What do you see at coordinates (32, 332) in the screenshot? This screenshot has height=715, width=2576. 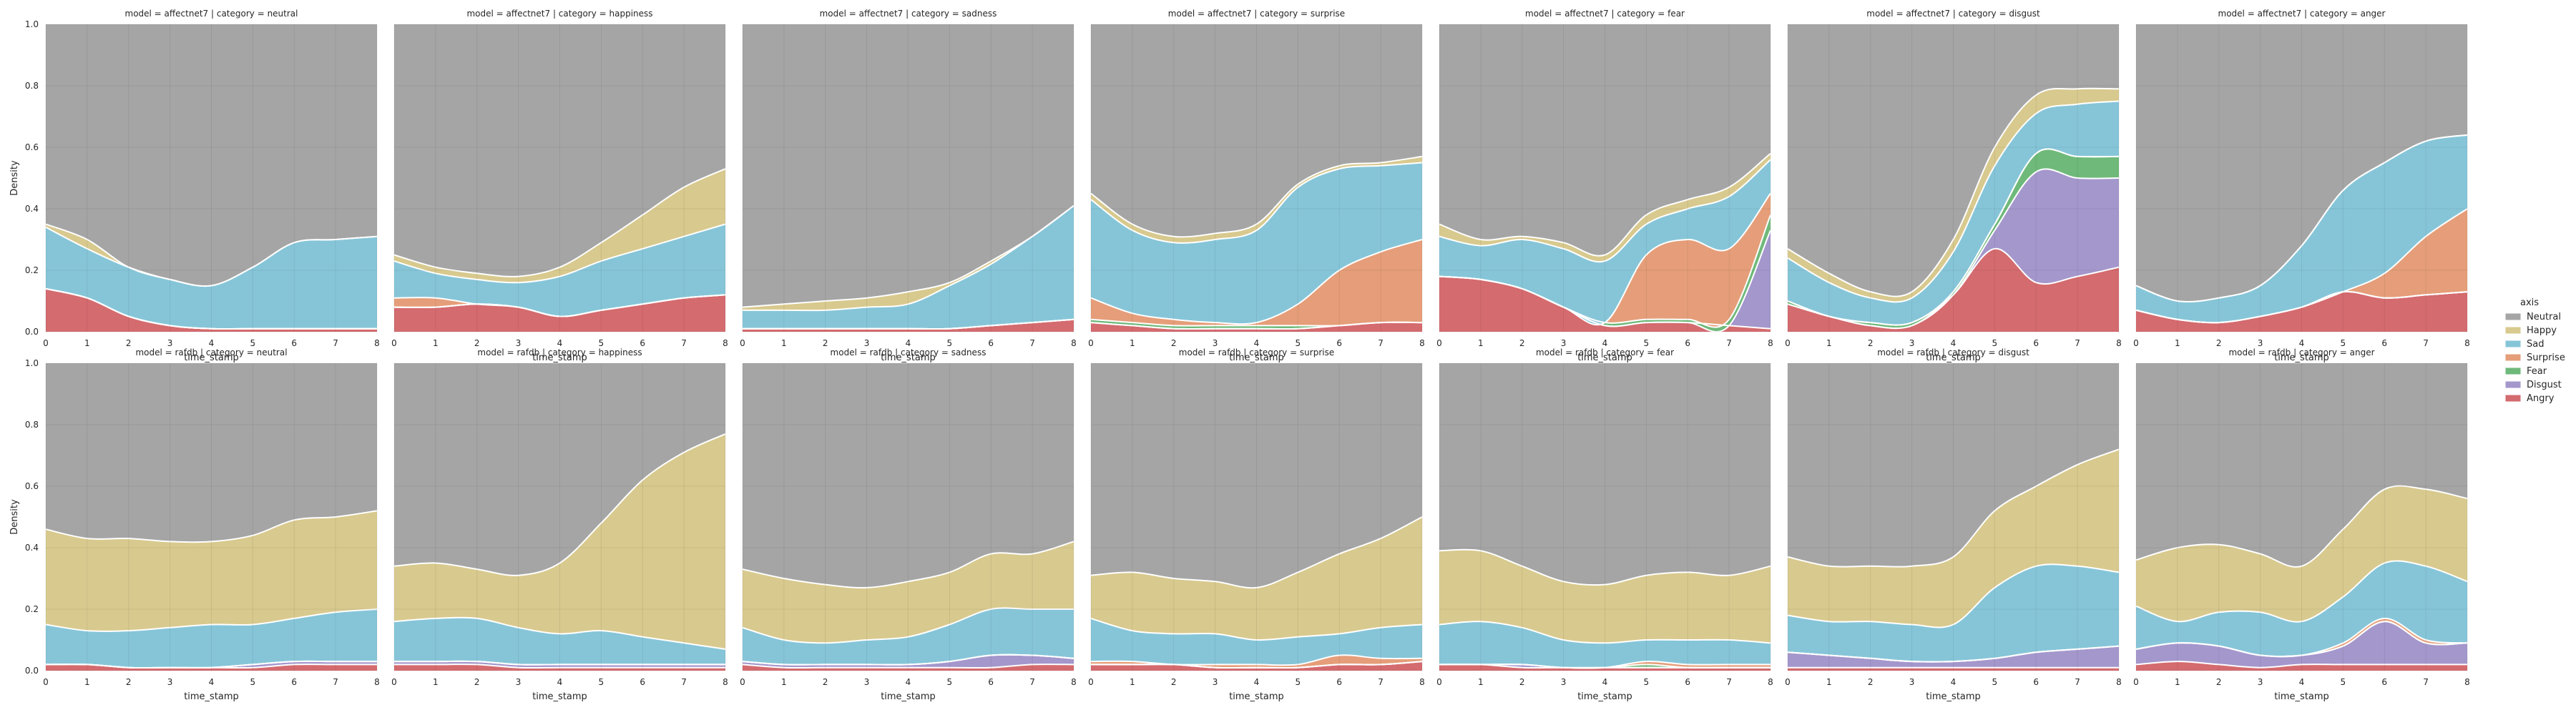 I see `y-tick-label: 0.0` at bounding box center [32, 332].